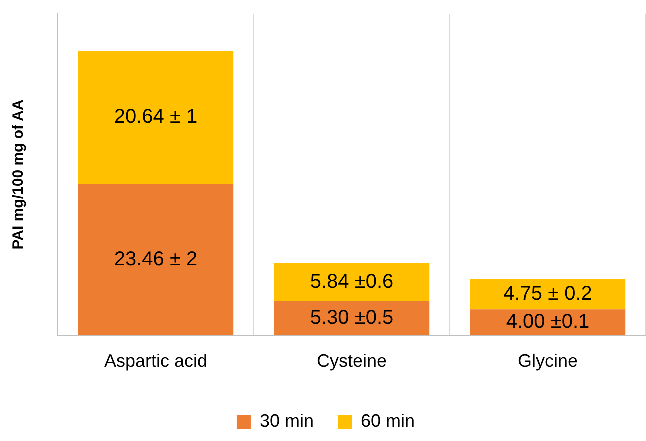 The width and height of the screenshot is (646, 441). I want to click on data-label: 5.30 ±0.5, so click(352, 317).